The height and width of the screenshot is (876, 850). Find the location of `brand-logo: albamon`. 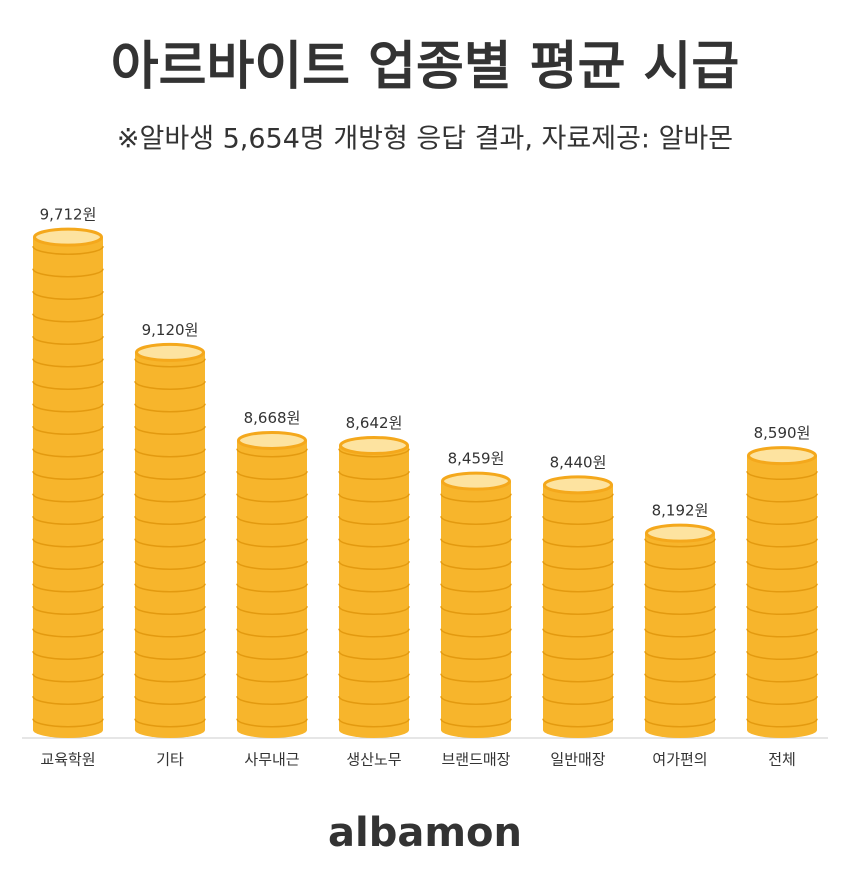

brand-logo: albamon is located at coordinates (425, 833).